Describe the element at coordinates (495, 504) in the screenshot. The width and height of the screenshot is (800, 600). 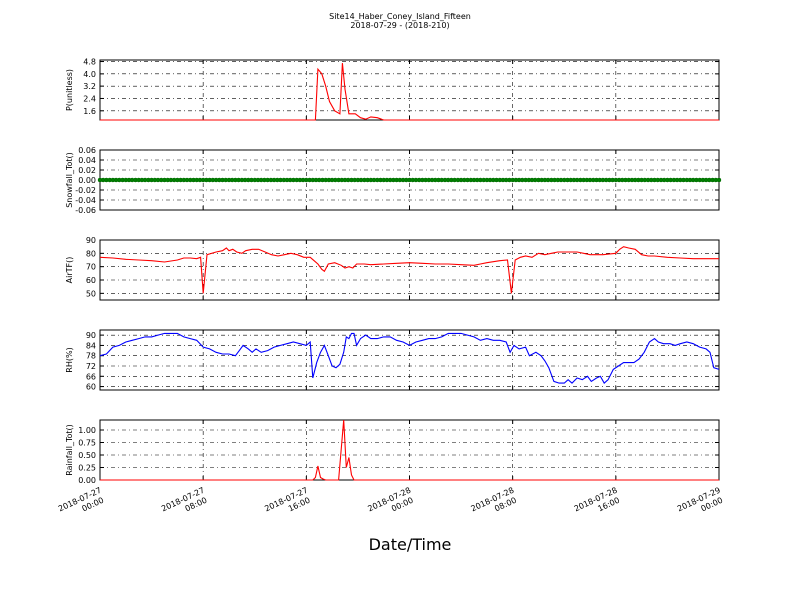
I see `x-tick-label: 2018-07-2808:00` at that location.